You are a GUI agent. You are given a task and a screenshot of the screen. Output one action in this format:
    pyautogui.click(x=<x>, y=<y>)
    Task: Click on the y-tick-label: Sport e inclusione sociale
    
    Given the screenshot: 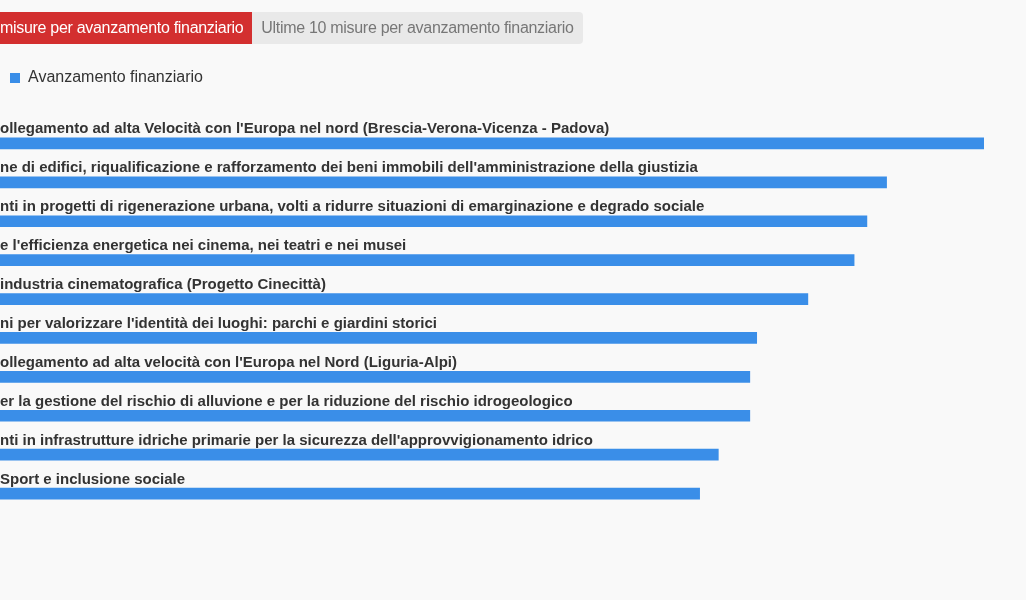 What is the action you would take?
    pyautogui.click(x=93, y=478)
    